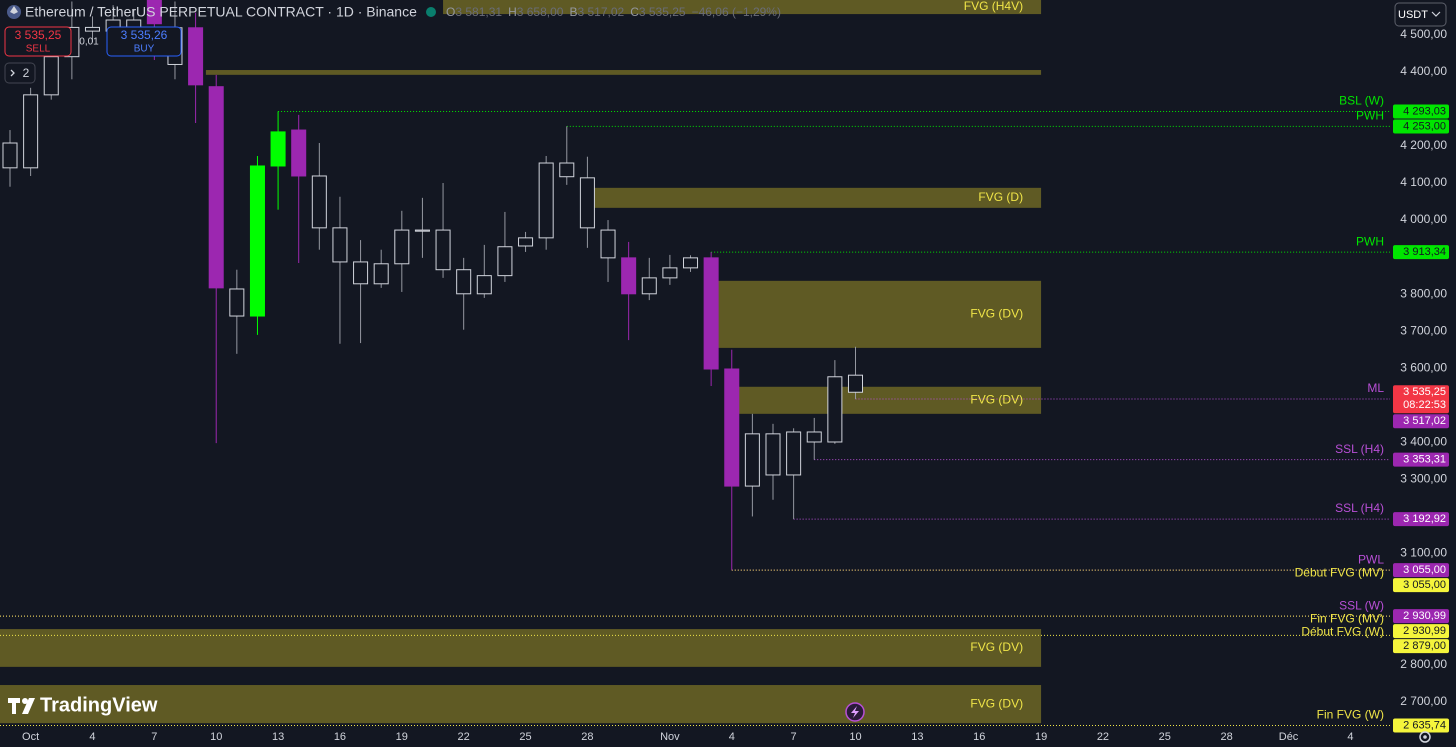 Image resolution: width=1456 pixels, height=747 pixels. What do you see at coordinates (1000, 197) in the screenshot?
I see `fvg-label: FVG (D)` at bounding box center [1000, 197].